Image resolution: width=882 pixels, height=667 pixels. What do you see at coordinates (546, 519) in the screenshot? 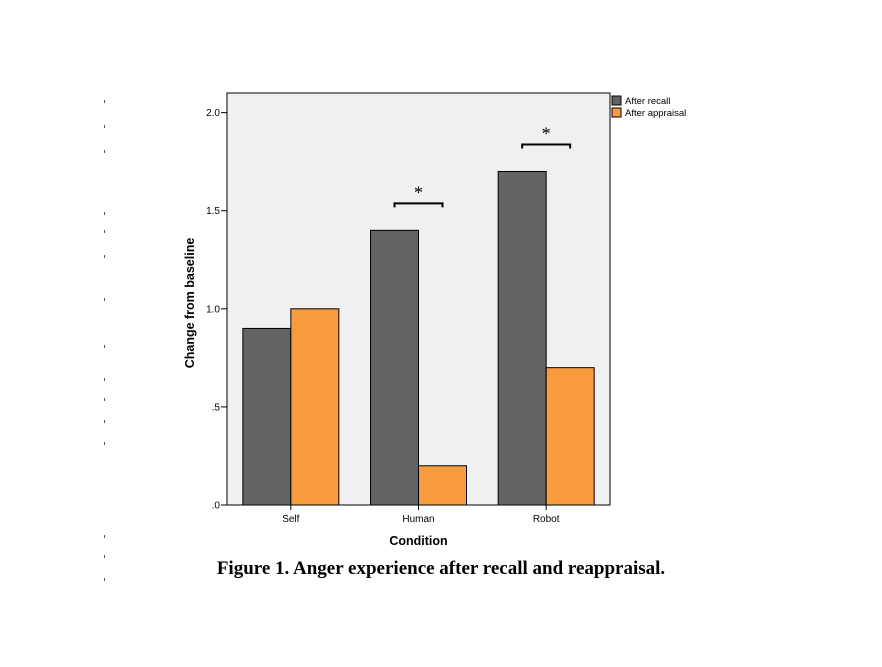
I see `x-tick-label: Robot` at bounding box center [546, 519].